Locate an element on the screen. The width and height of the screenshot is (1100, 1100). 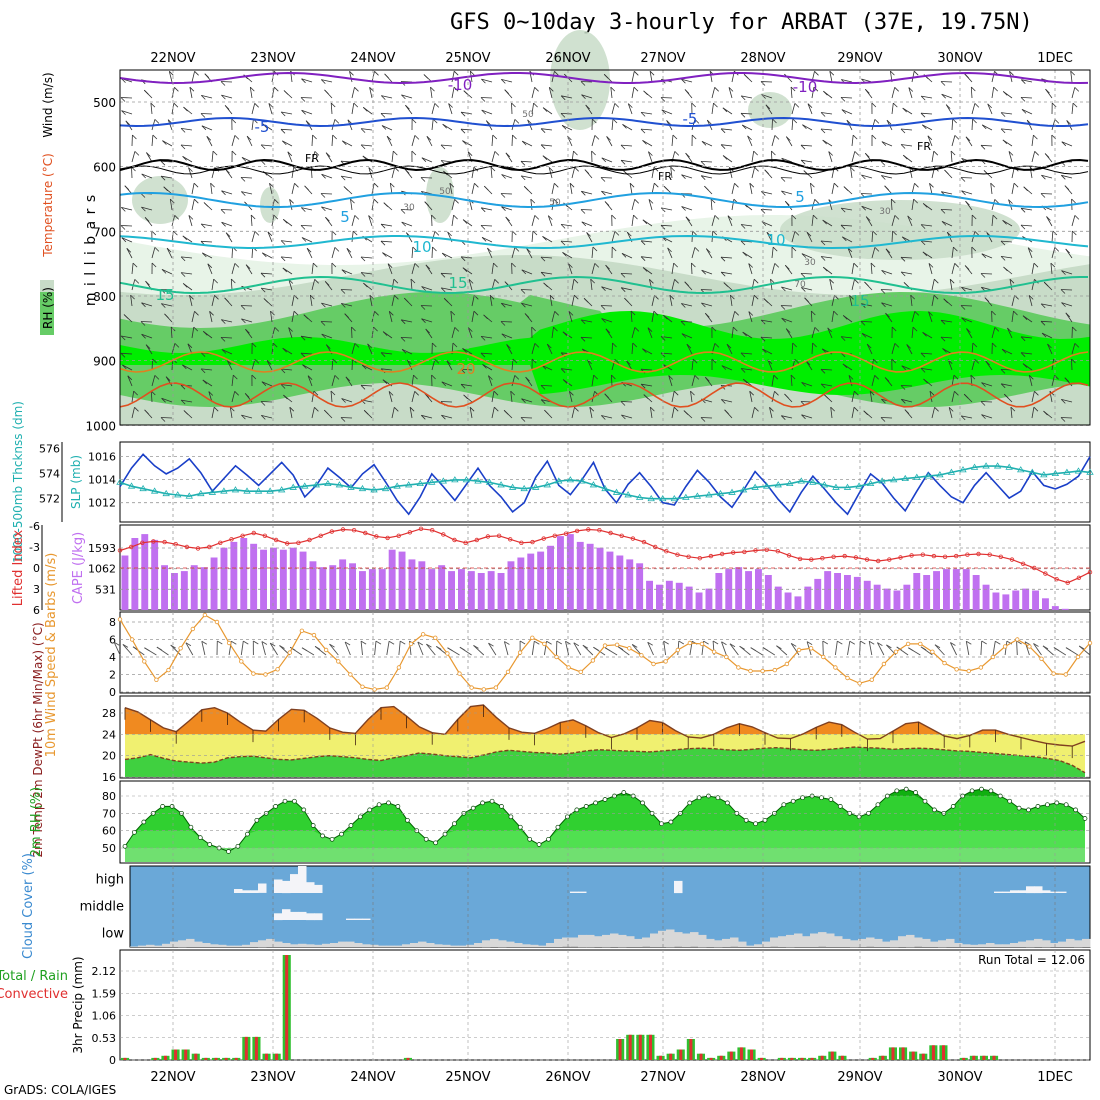
contour-label: -10 is located at coordinates (460, 85).